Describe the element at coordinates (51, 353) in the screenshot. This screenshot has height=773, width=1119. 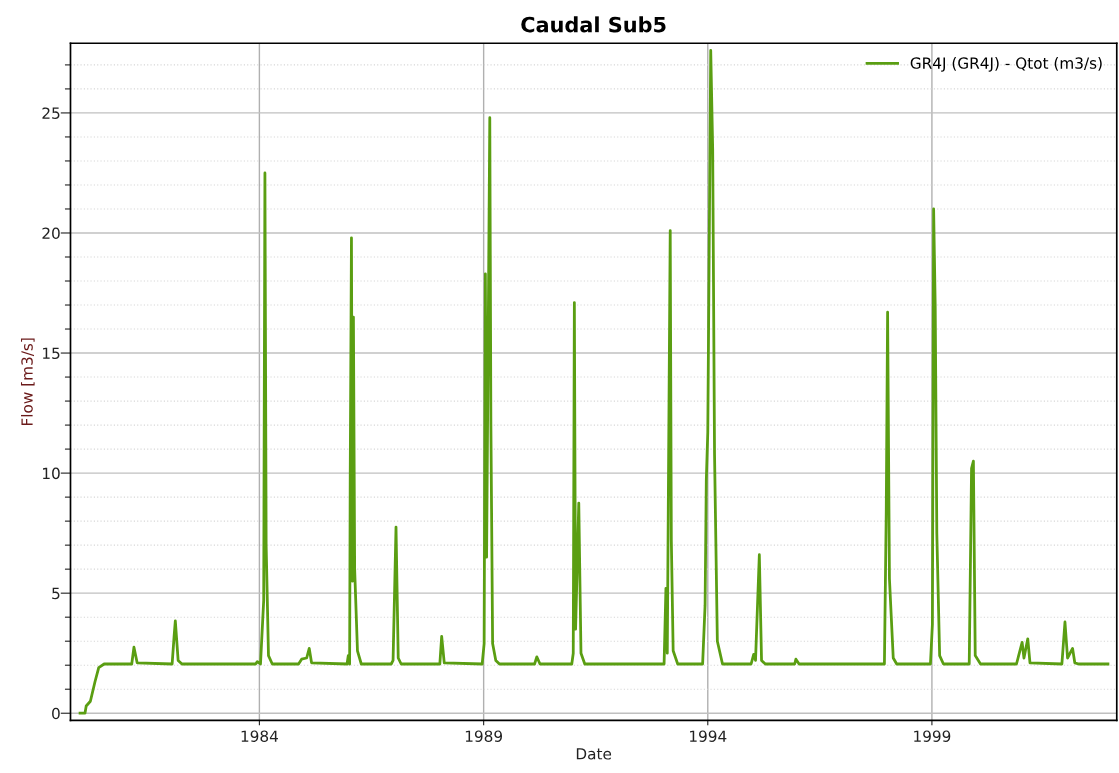
I see `y-tick-label: 15` at that location.